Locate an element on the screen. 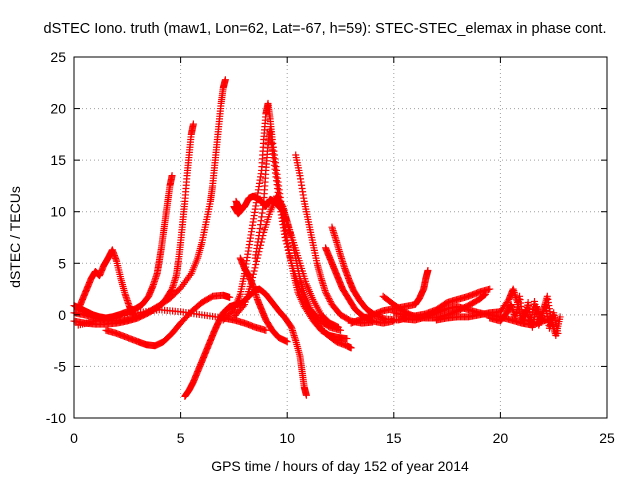  x-tick-label: 5 is located at coordinates (181, 438).